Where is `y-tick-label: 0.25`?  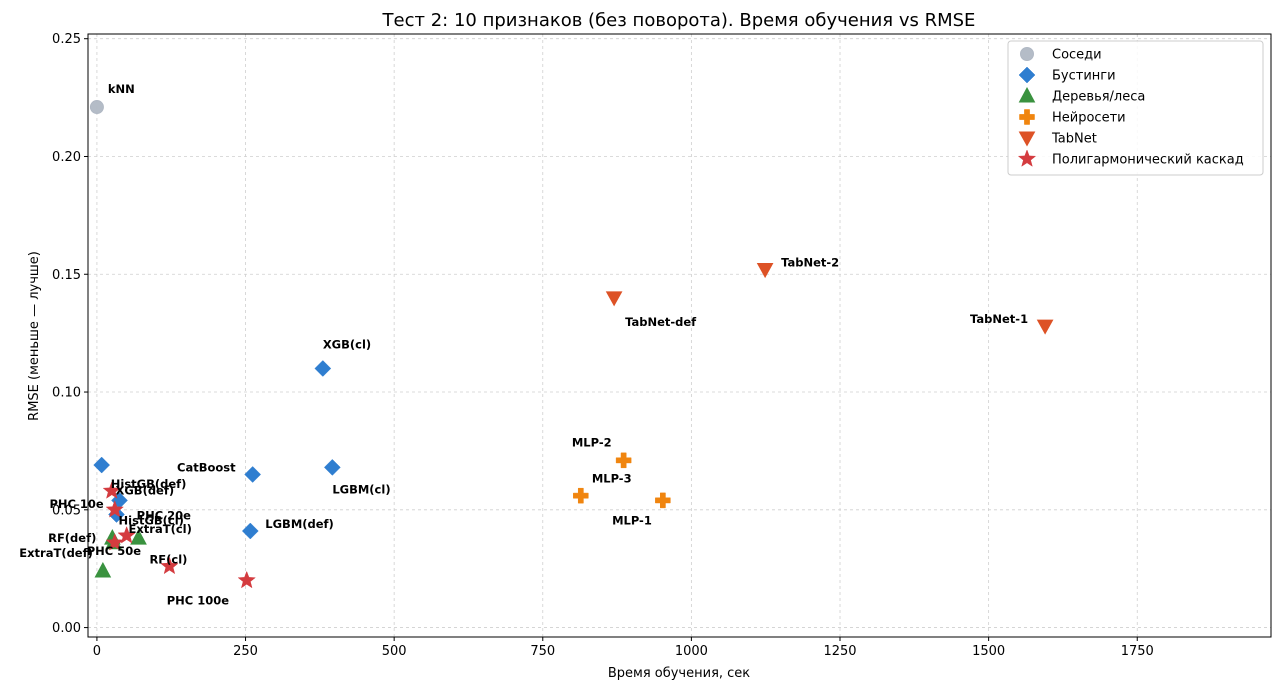 y-tick-label: 0.25 is located at coordinates (66, 39).